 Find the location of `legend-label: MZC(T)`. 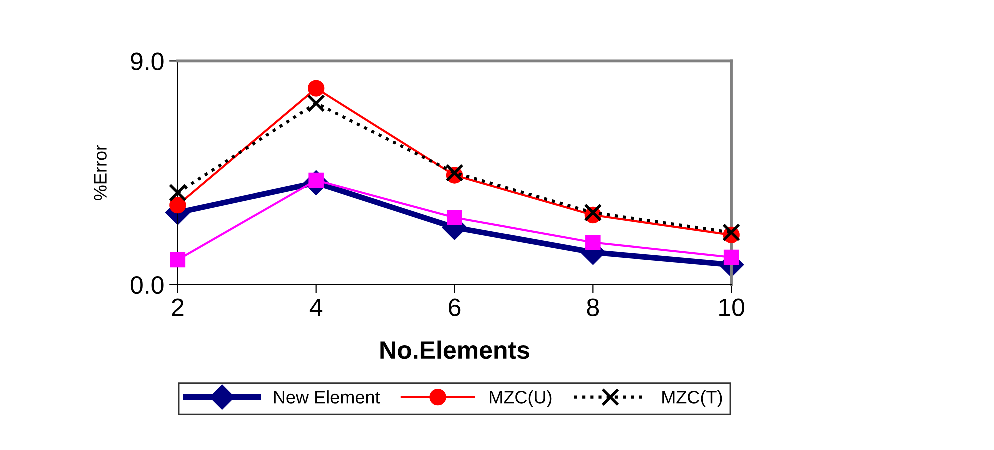

legend-label: MZC(T) is located at coordinates (692, 399).